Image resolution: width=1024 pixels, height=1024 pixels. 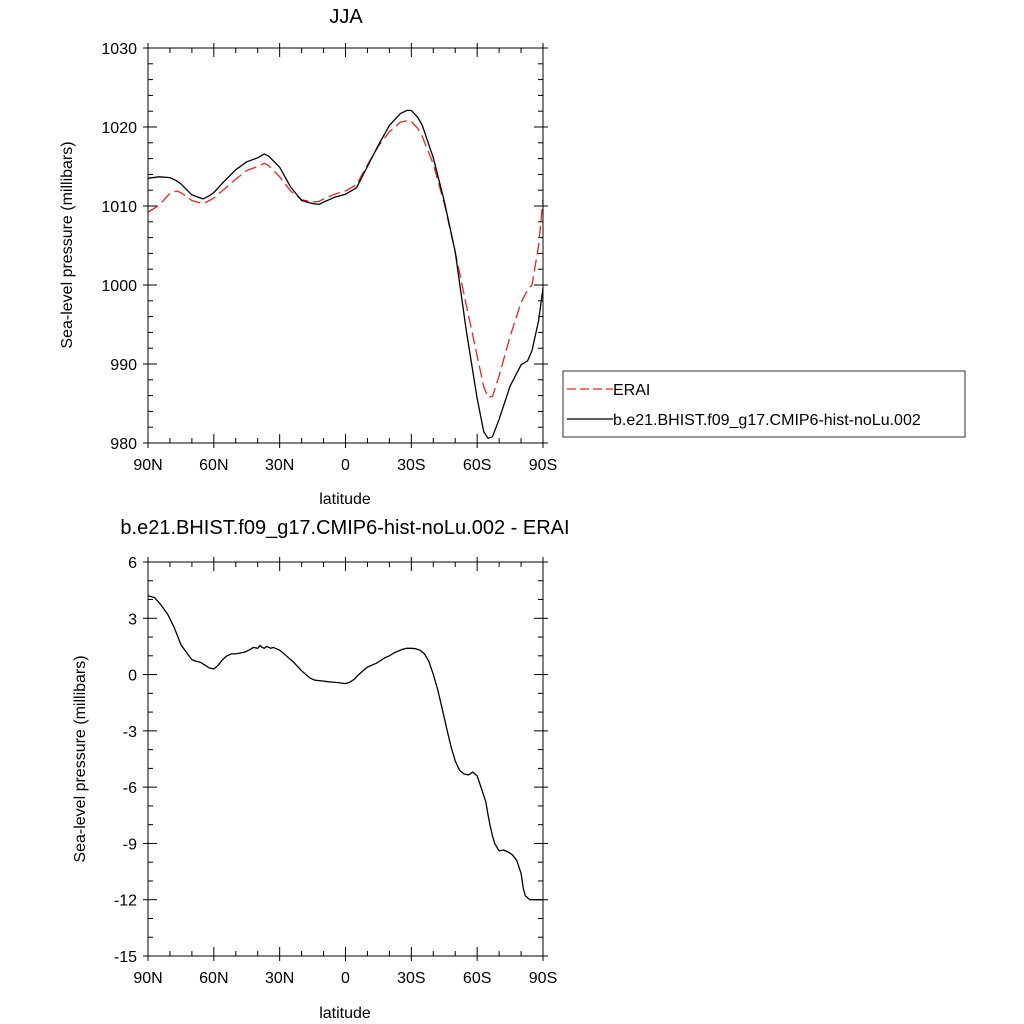 I want to click on top-y-axis-label: Sea-level pressure (millibars), so click(x=67, y=244).